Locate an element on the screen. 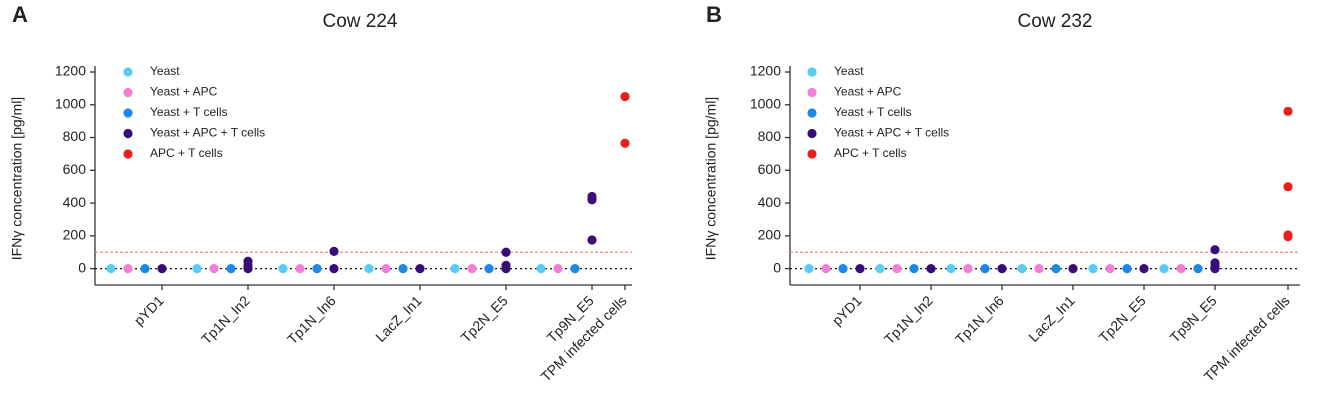 The image size is (1324, 400). panel-label: B is located at coordinates (714, 14).